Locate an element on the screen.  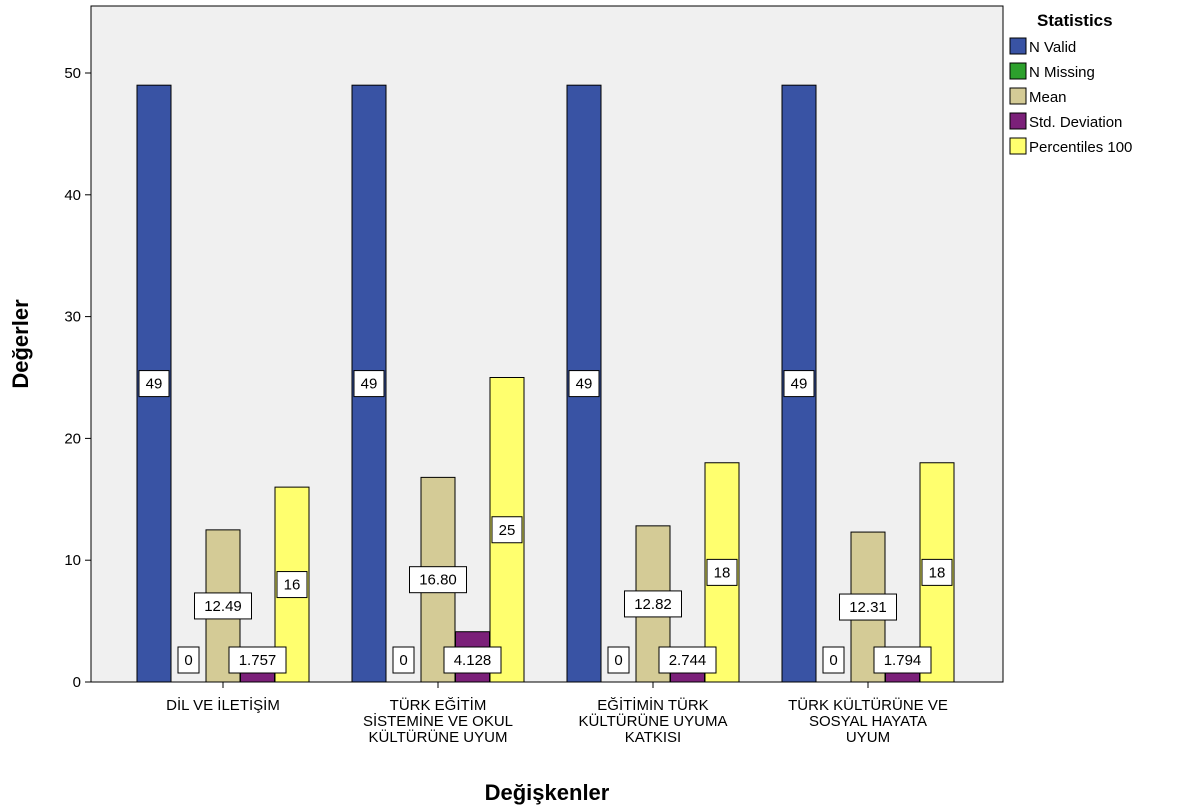
data-label: 4.128 is located at coordinates (472, 660).